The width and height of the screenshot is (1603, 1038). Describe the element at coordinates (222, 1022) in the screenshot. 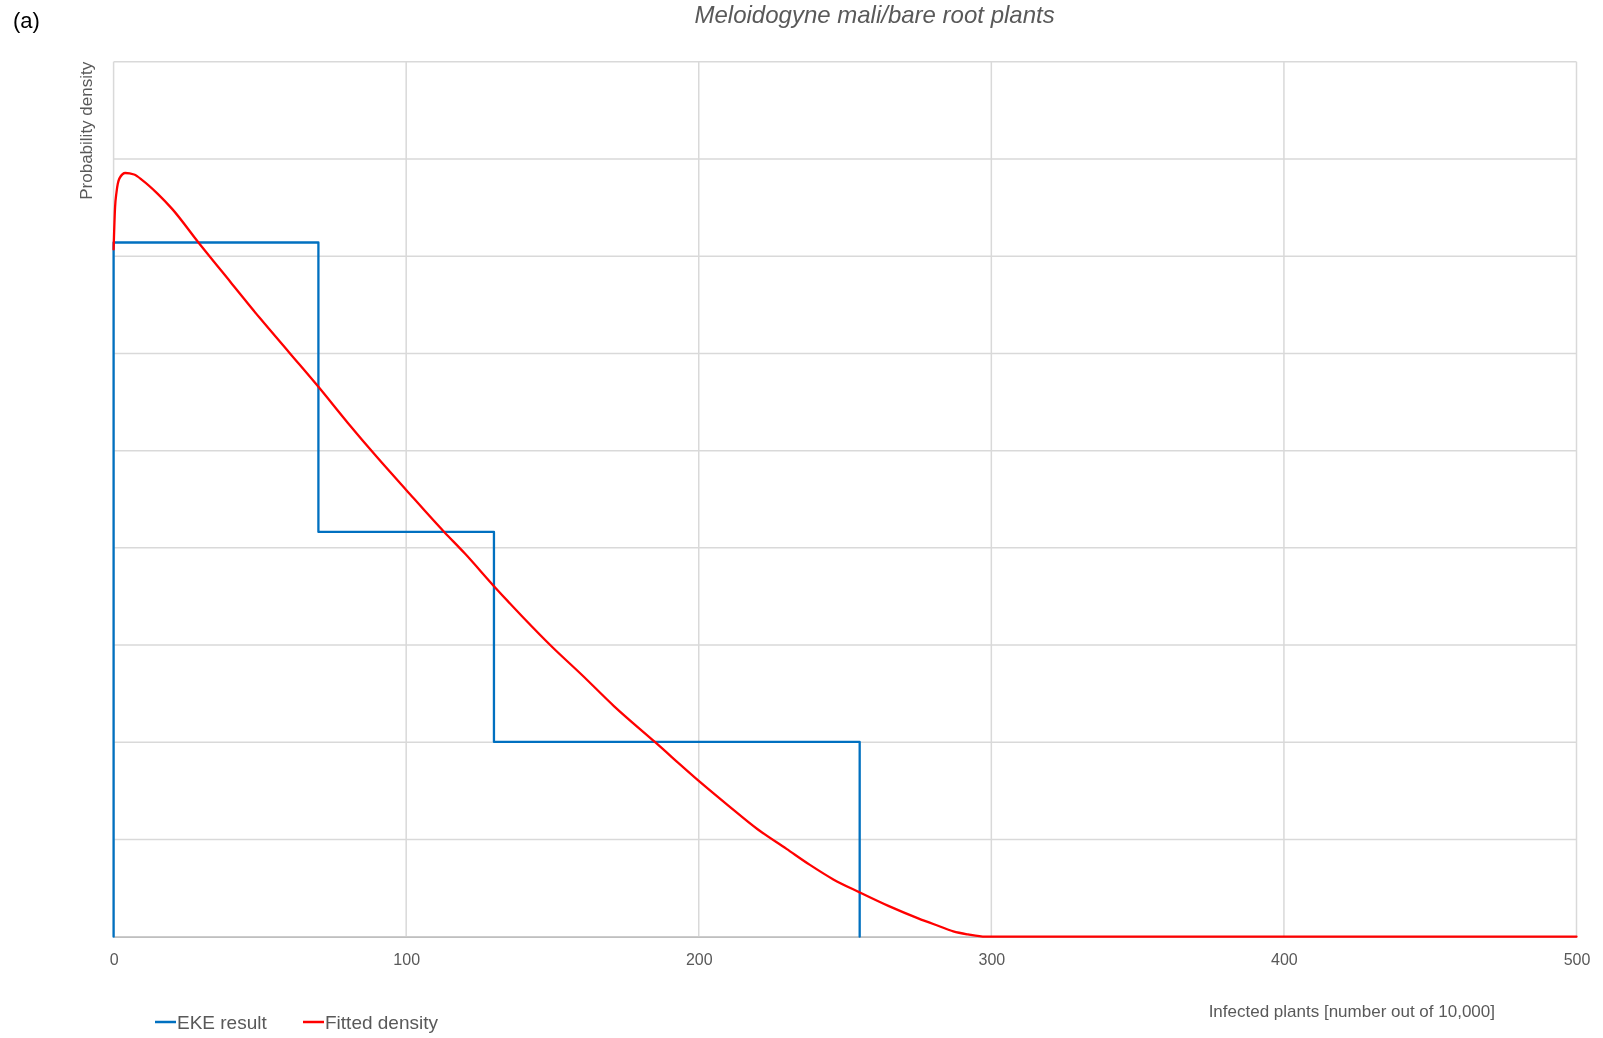

I see `legend-label: EKE result` at that location.